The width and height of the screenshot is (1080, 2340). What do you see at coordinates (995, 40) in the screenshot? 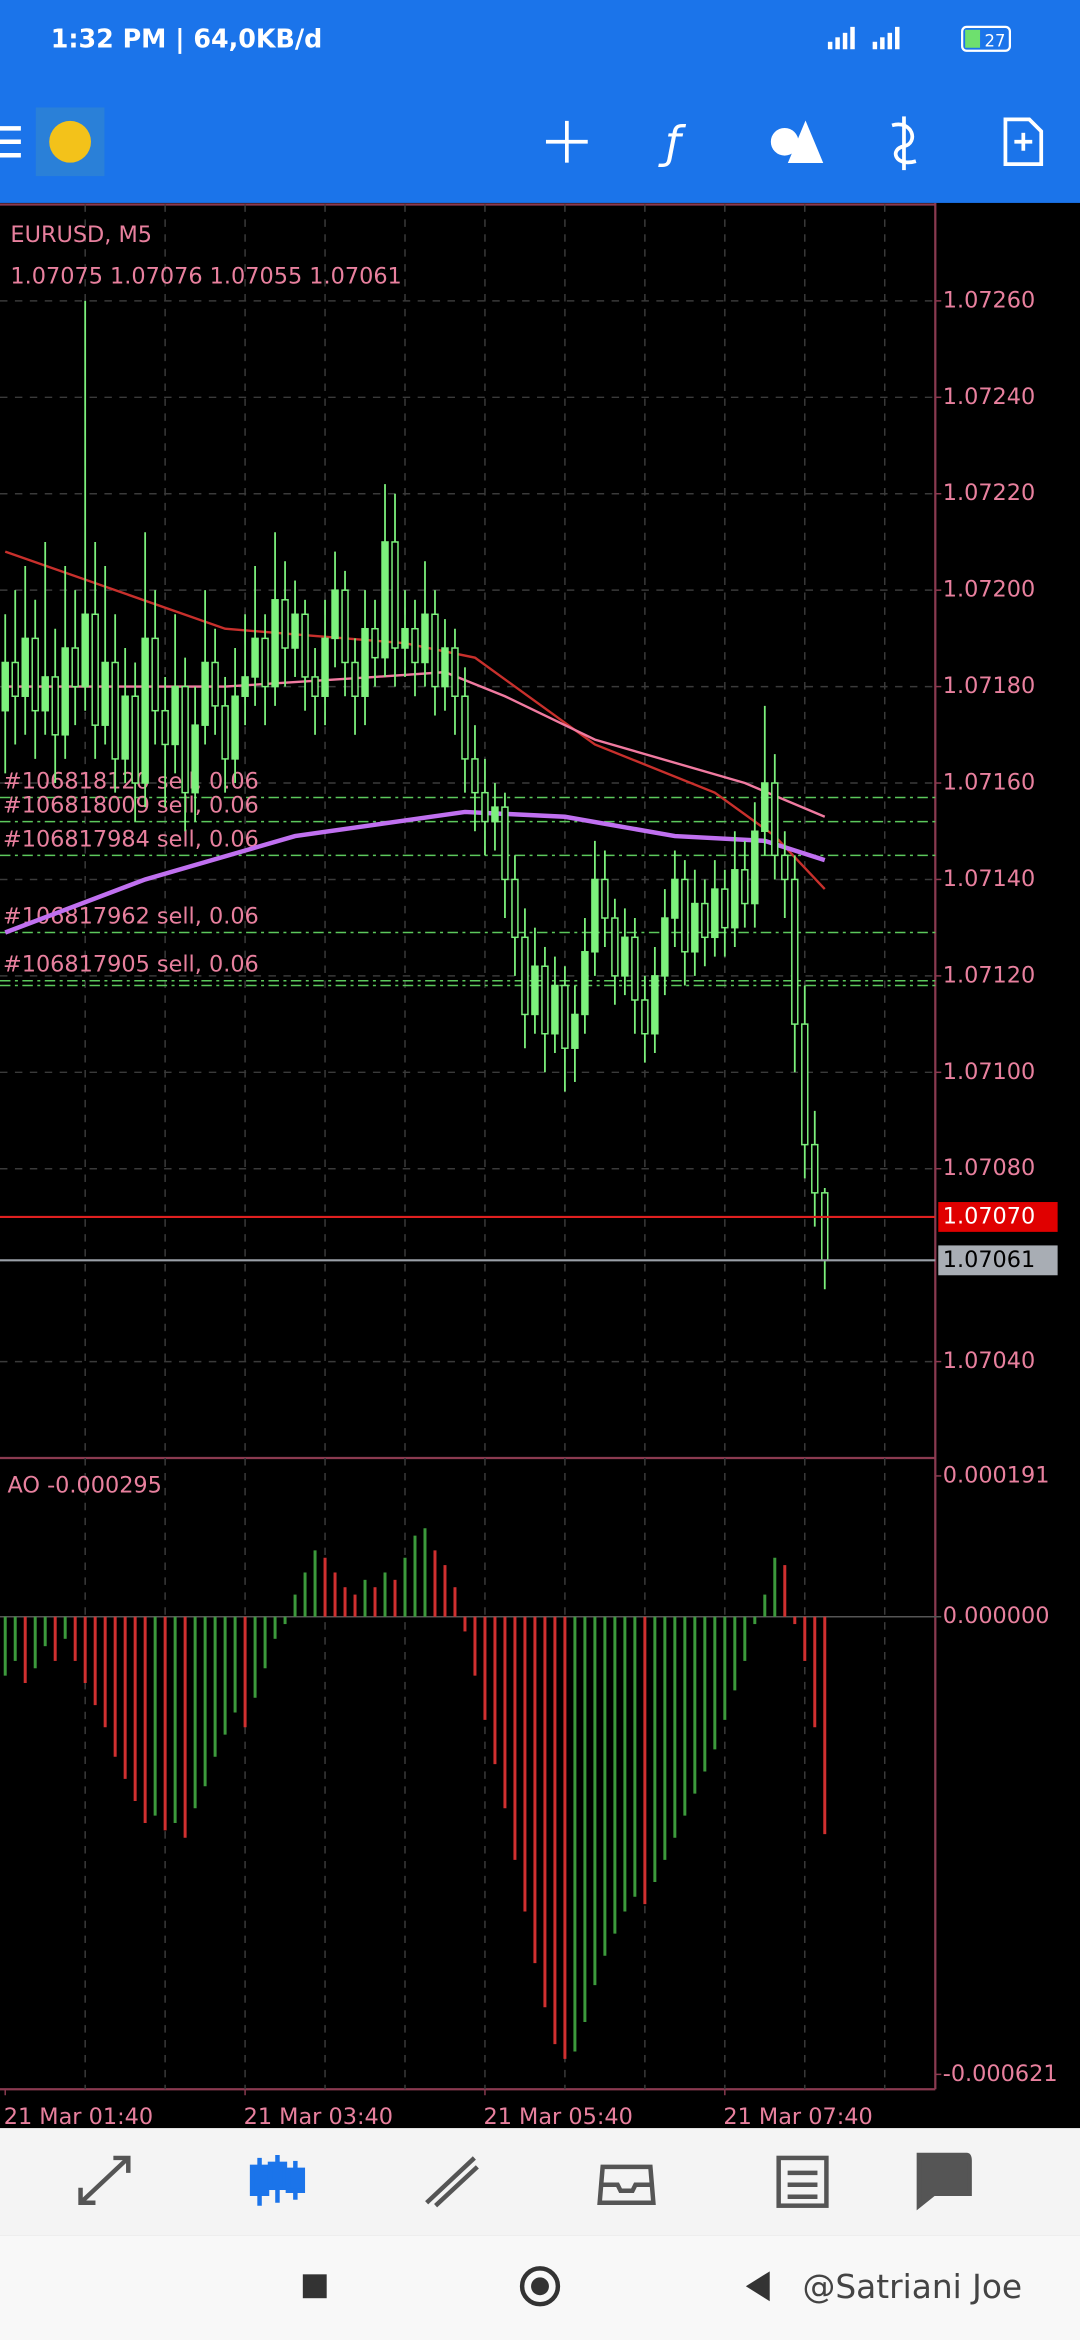
I see `battery-text: 27` at bounding box center [995, 40].